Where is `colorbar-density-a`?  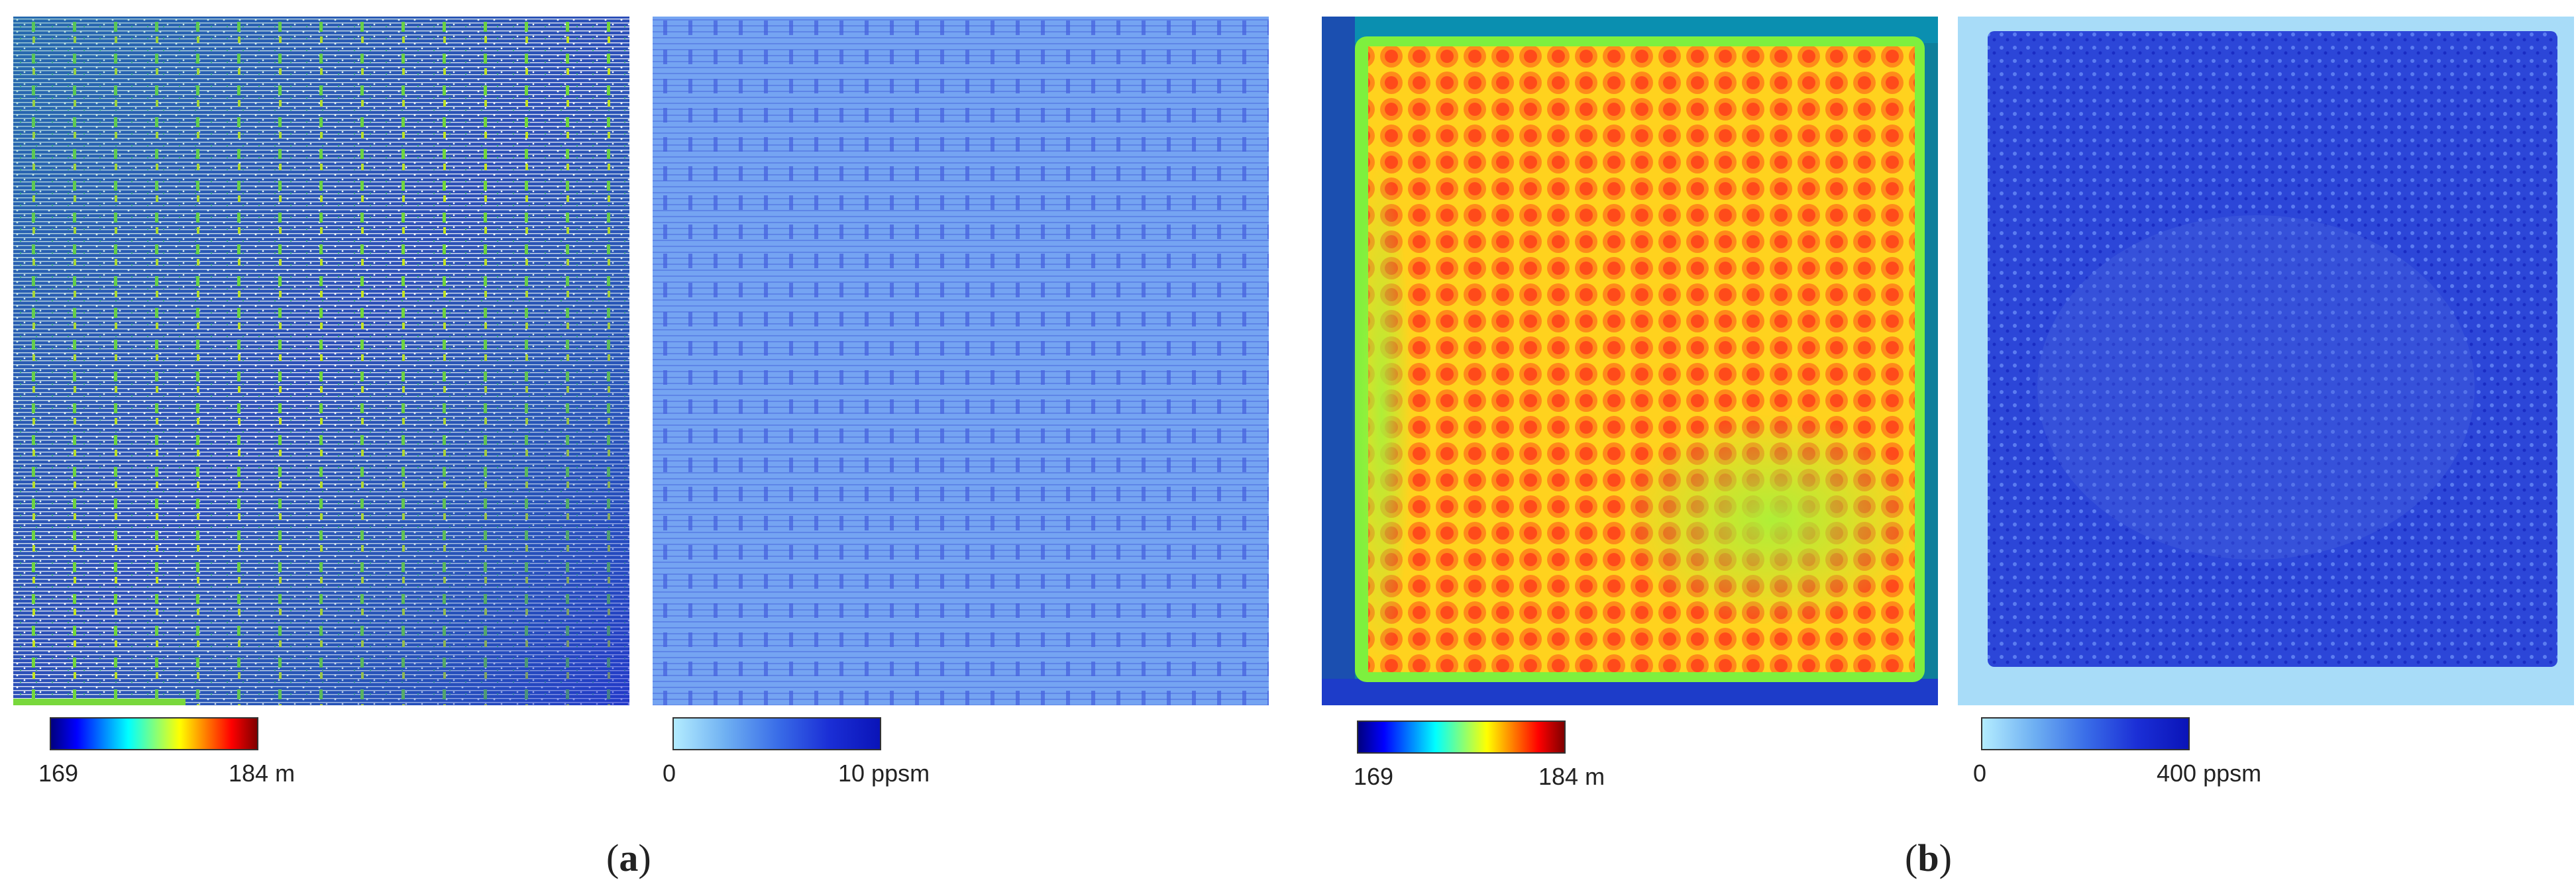
colorbar-density-a is located at coordinates (776, 733).